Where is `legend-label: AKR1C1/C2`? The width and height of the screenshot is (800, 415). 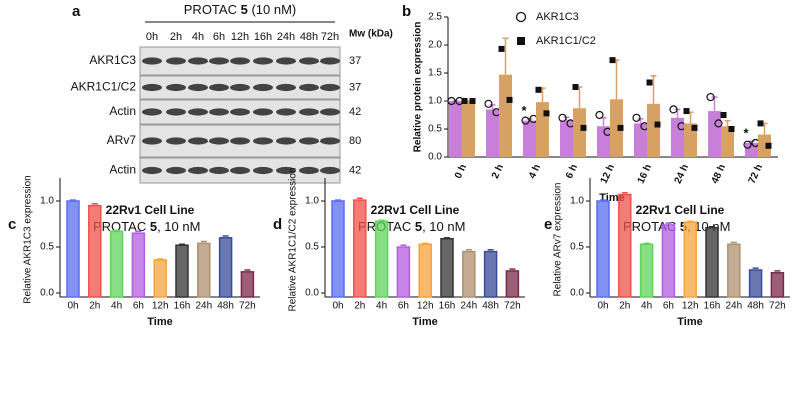
legend-label: AKR1C1/C2 is located at coordinates (566, 41).